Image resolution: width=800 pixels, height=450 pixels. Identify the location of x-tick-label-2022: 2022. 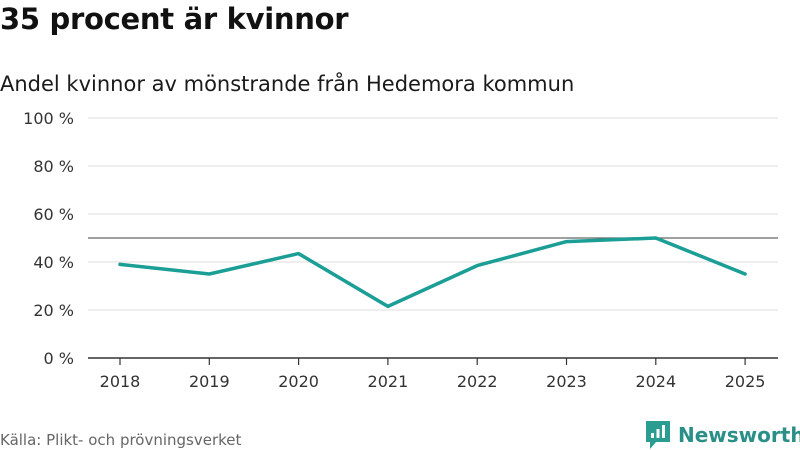
(477, 381).